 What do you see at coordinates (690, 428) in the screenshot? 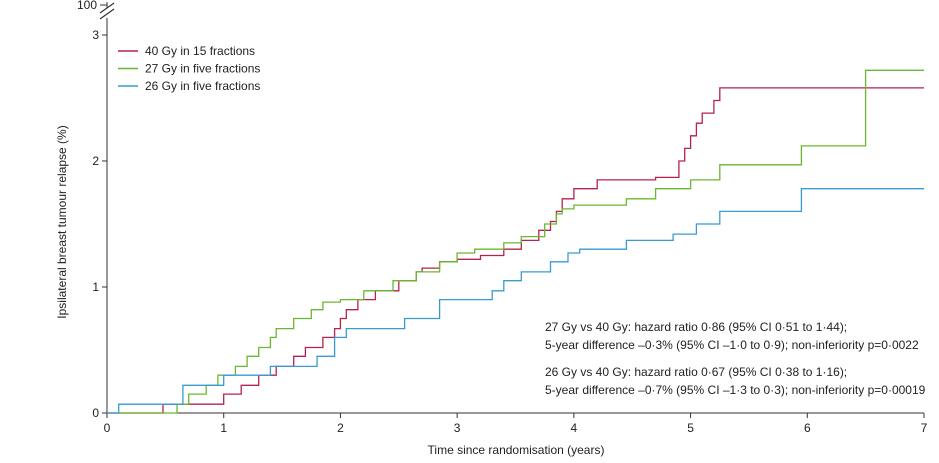
I see `x-tick-label: 5` at bounding box center [690, 428].